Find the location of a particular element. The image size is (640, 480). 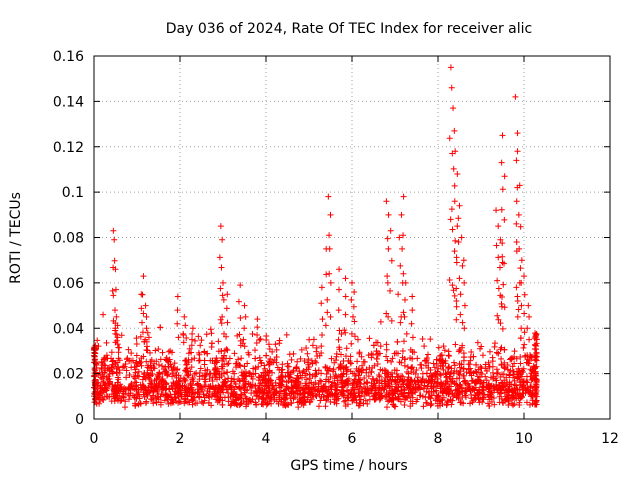

y-tick-label: 0.02 is located at coordinates (68, 375).